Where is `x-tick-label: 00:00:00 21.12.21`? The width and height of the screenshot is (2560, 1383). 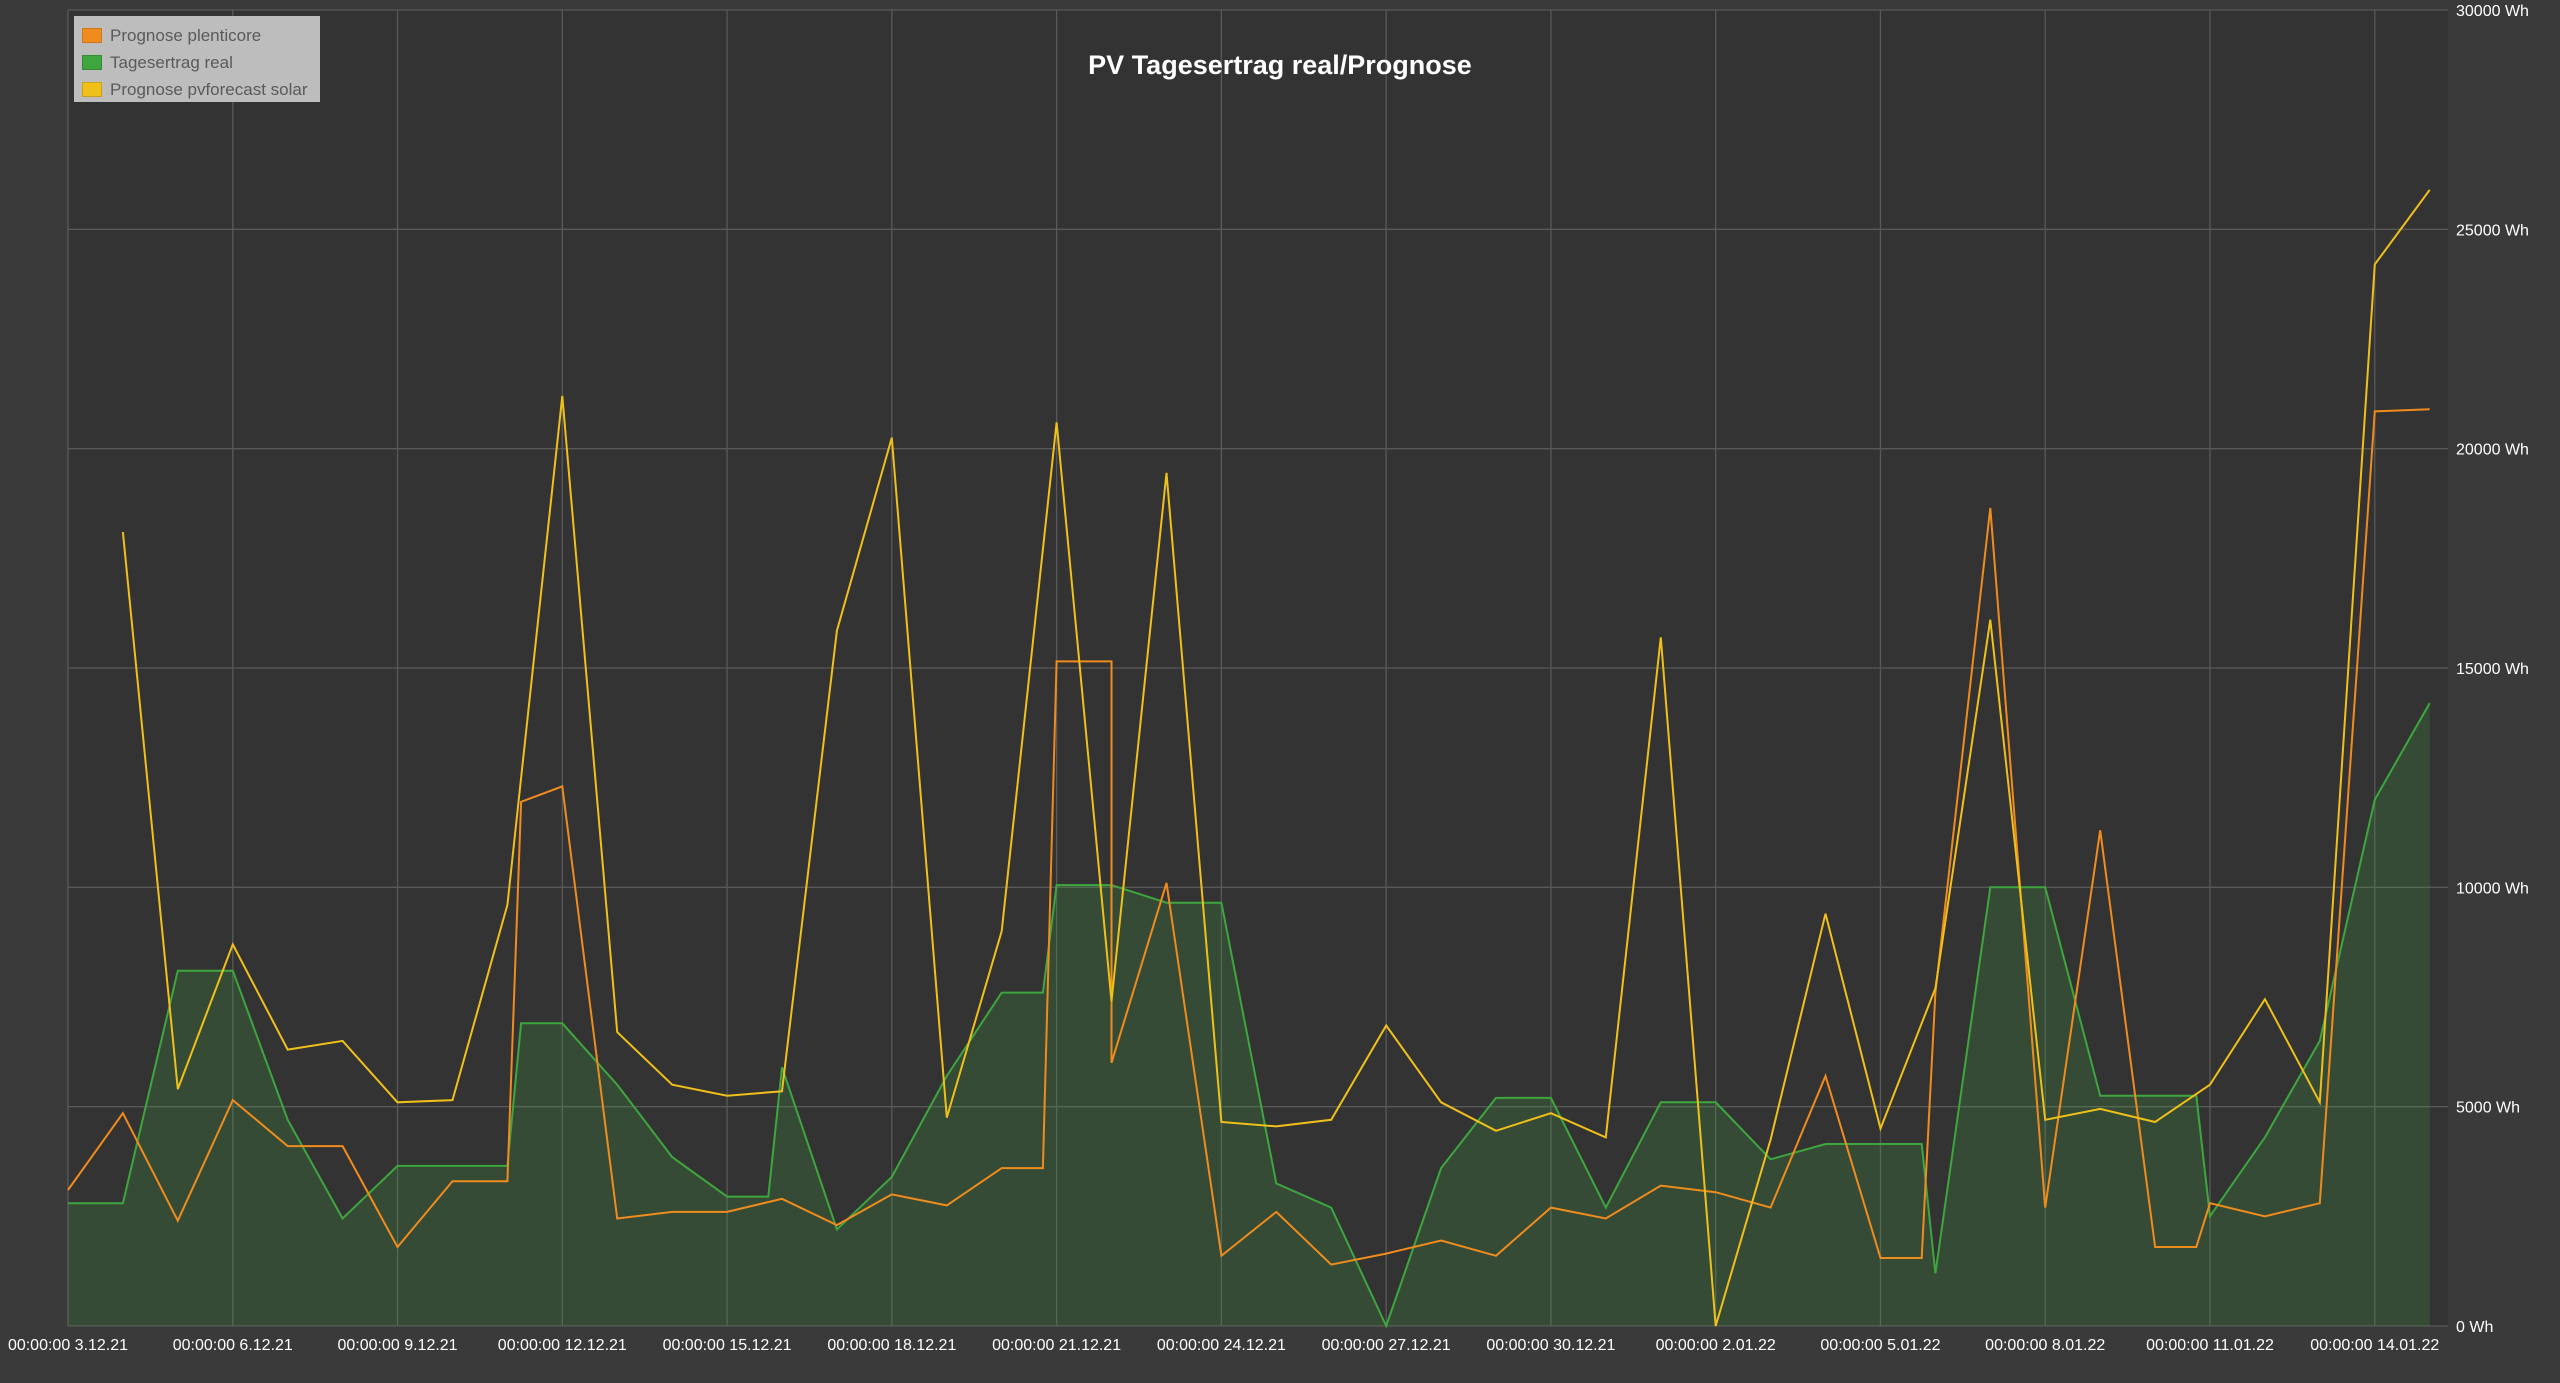 x-tick-label: 00:00:00 21.12.21 is located at coordinates (1056, 1345).